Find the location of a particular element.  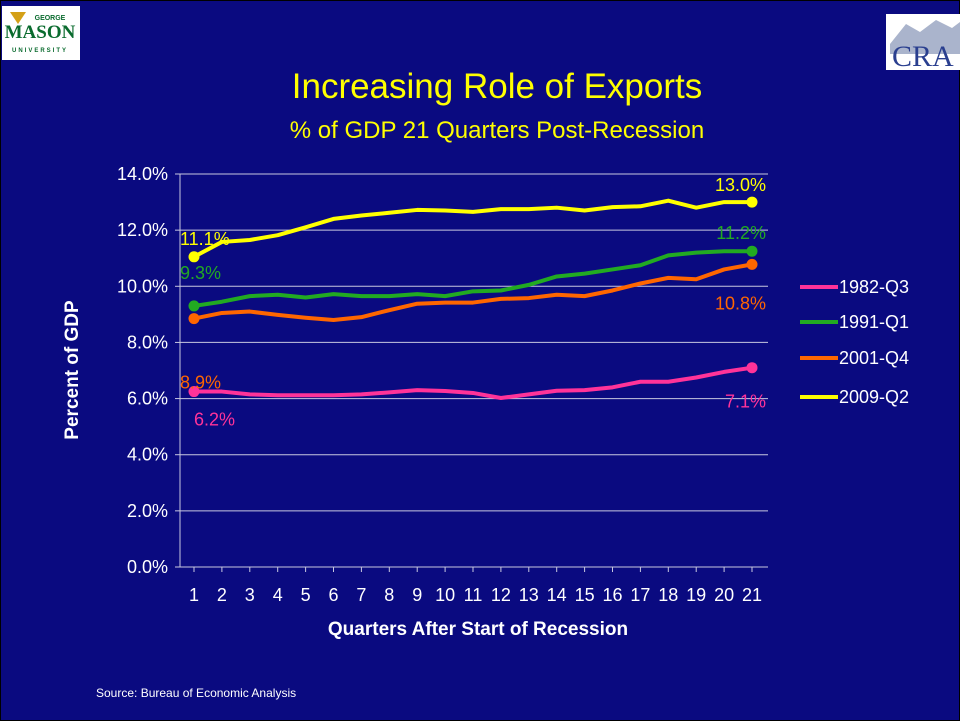

source-note: Source: Bureau of Economic Analysis is located at coordinates (196, 693).